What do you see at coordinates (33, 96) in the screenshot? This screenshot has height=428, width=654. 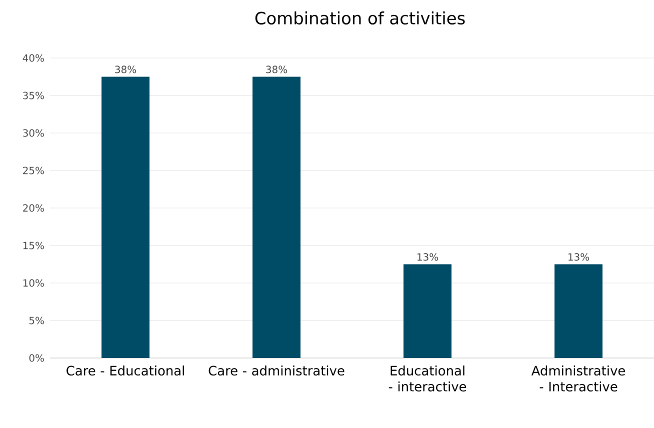 I see `y-tick-label: 35%` at bounding box center [33, 96].